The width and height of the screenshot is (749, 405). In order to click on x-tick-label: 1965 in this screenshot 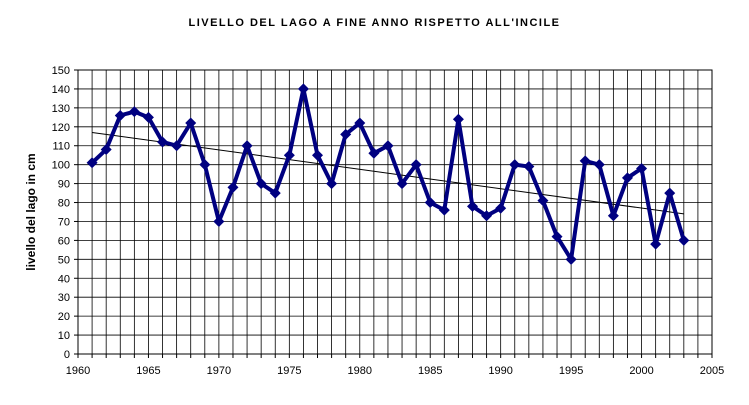, I will do `click(148, 371)`.